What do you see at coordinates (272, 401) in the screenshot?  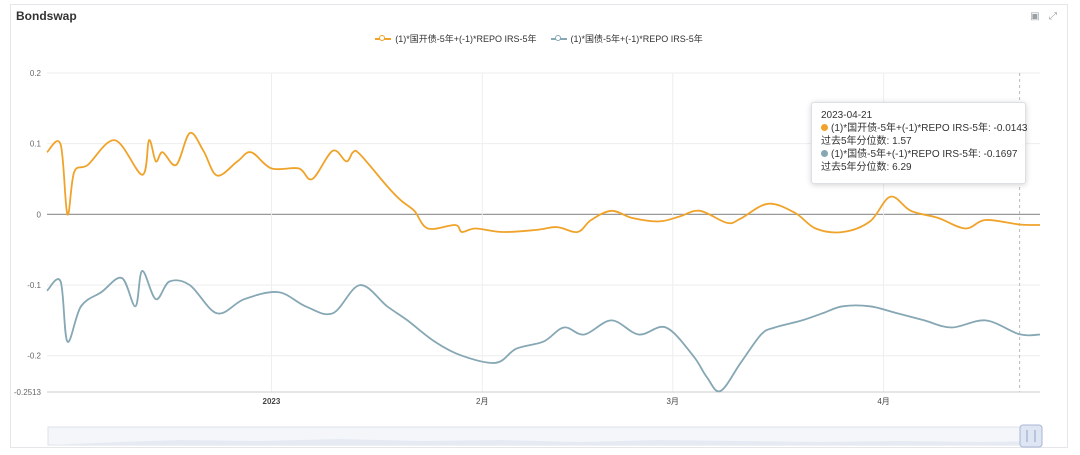 I see `x-tick-label: 2023` at bounding box center [272, 401].